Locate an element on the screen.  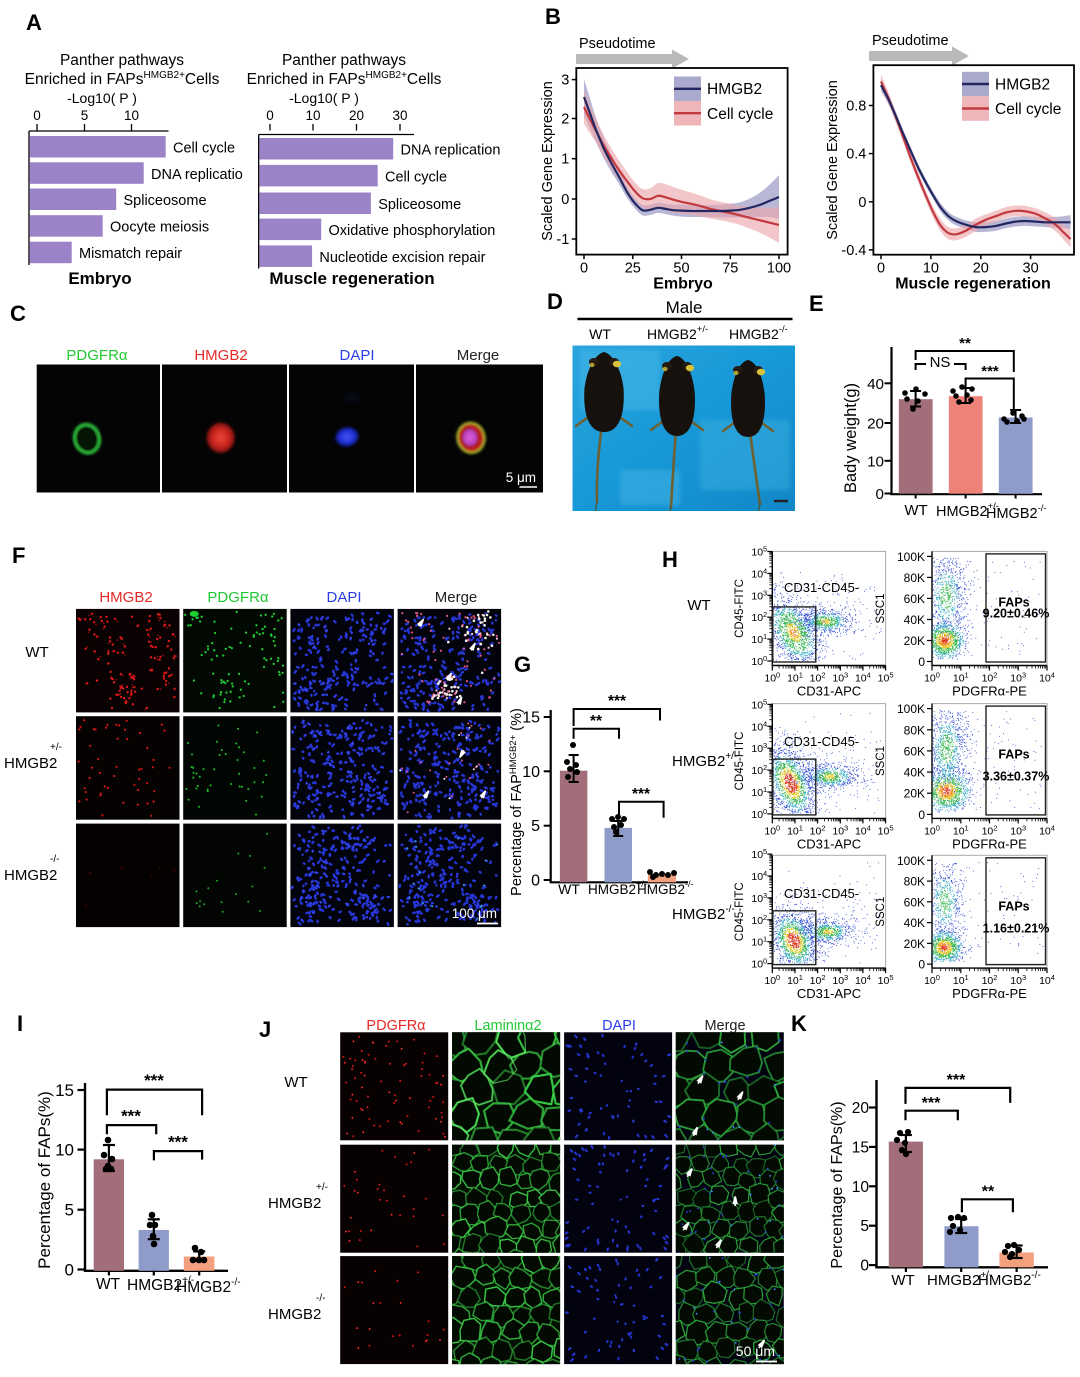
svg-text: DAPI is located at coordinates (619, 1026).